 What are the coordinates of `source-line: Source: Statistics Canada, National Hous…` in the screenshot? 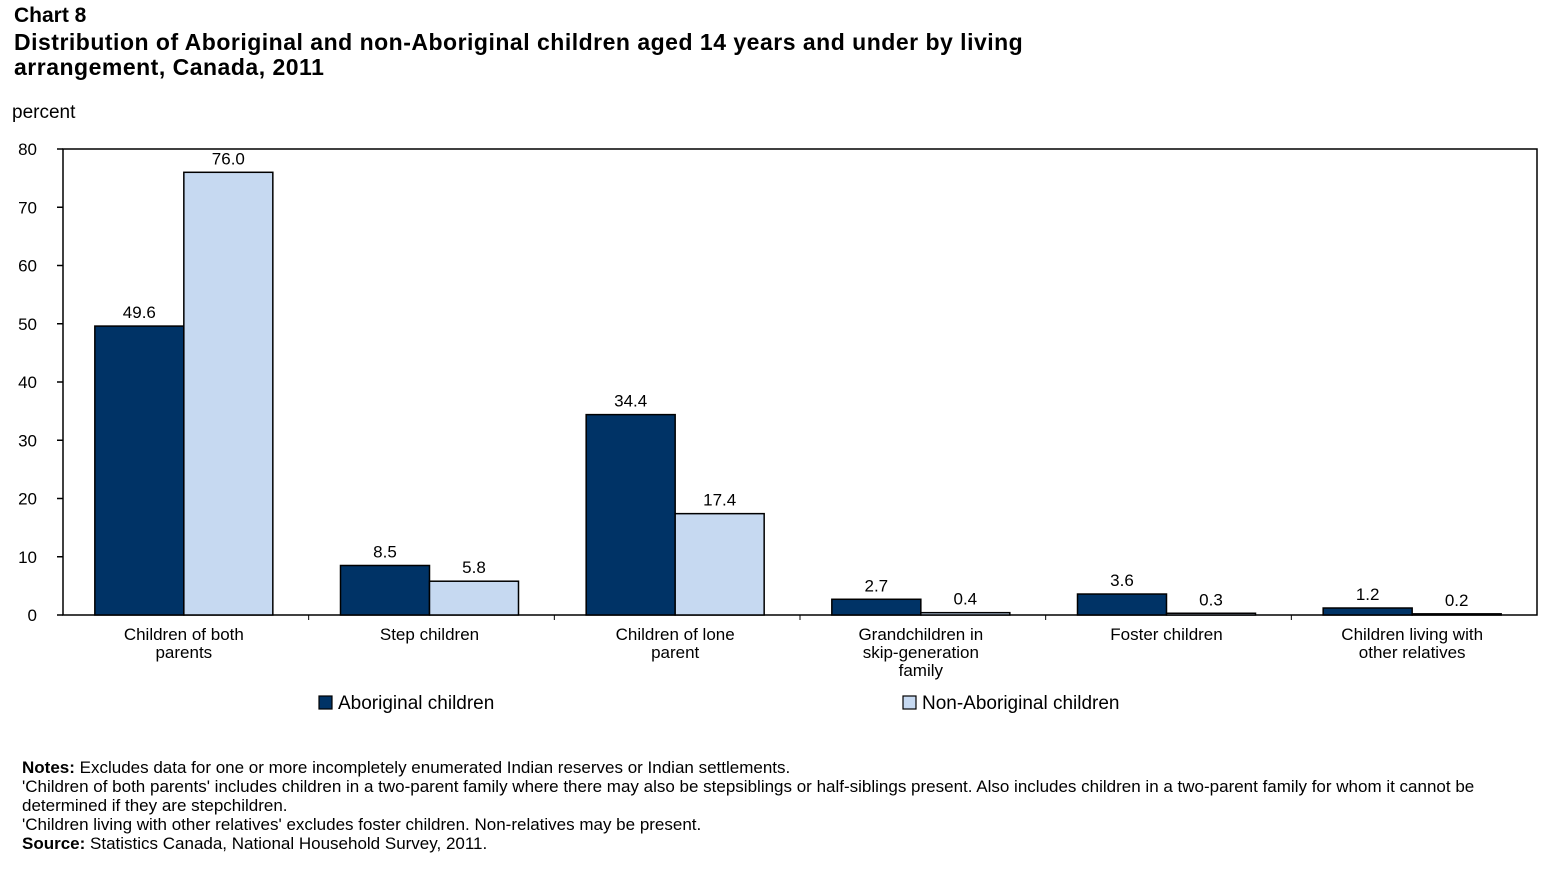 It's located at (762, 843).